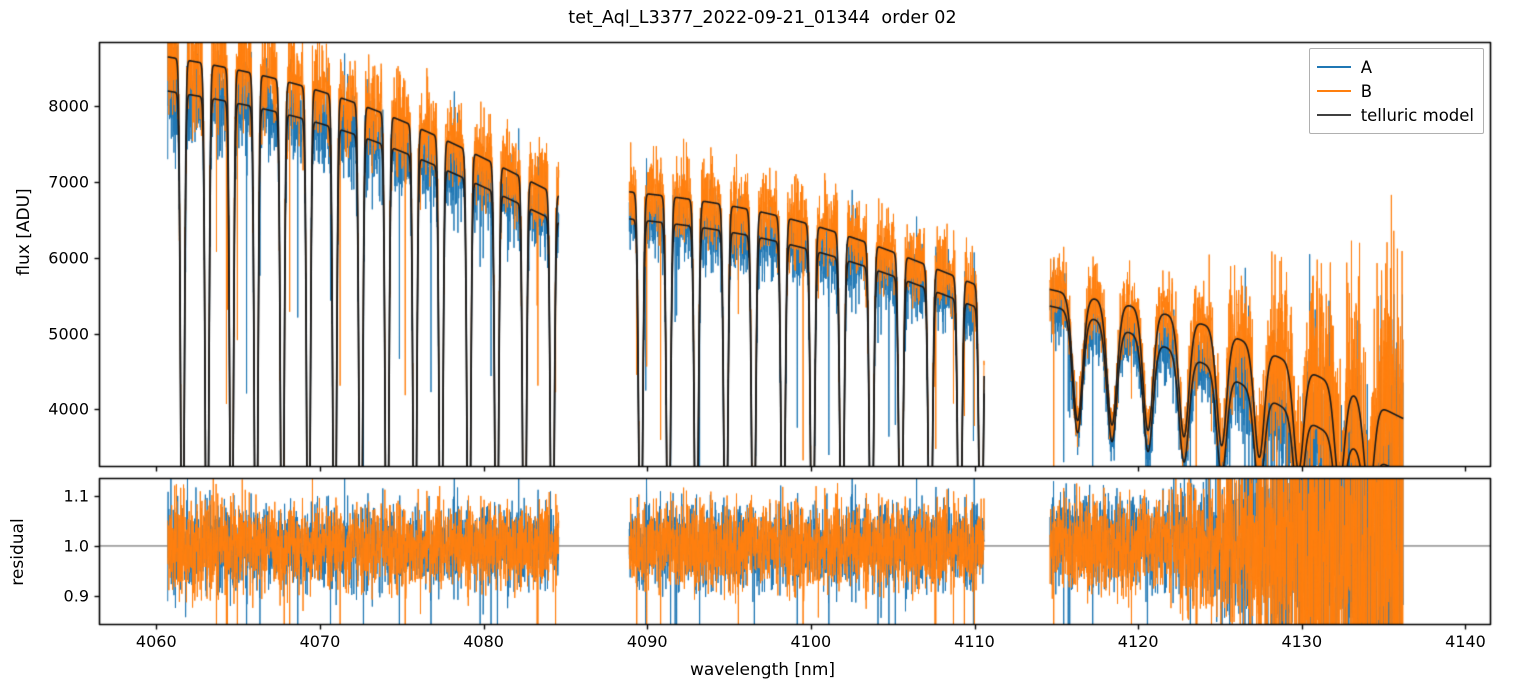 The image size is (1525, 696). What do you see at coordinates (1395, 91) in the screenshot?
I see `legend-entry: B` at bounding box center [1395, 91].